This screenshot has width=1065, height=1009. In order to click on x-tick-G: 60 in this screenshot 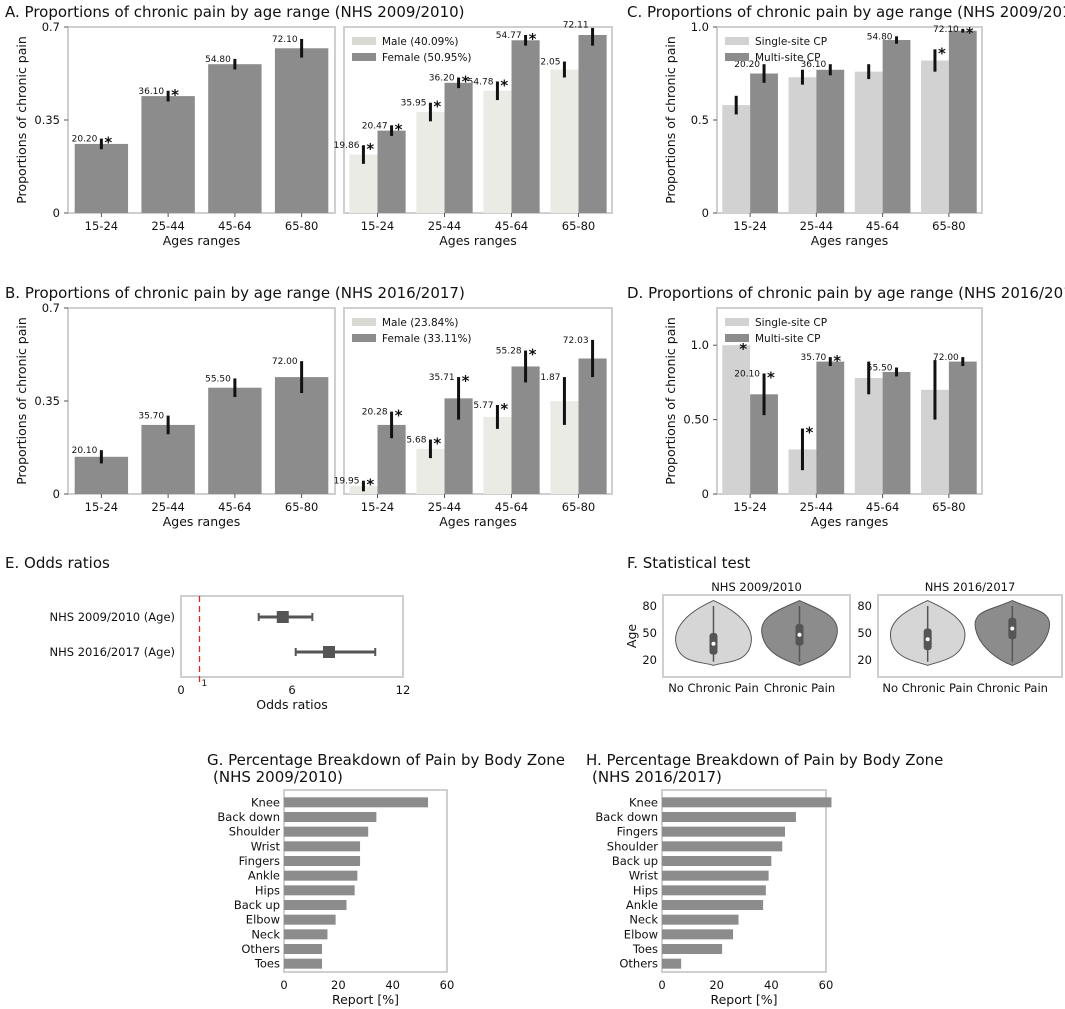, I will do `click(447, 985)`.